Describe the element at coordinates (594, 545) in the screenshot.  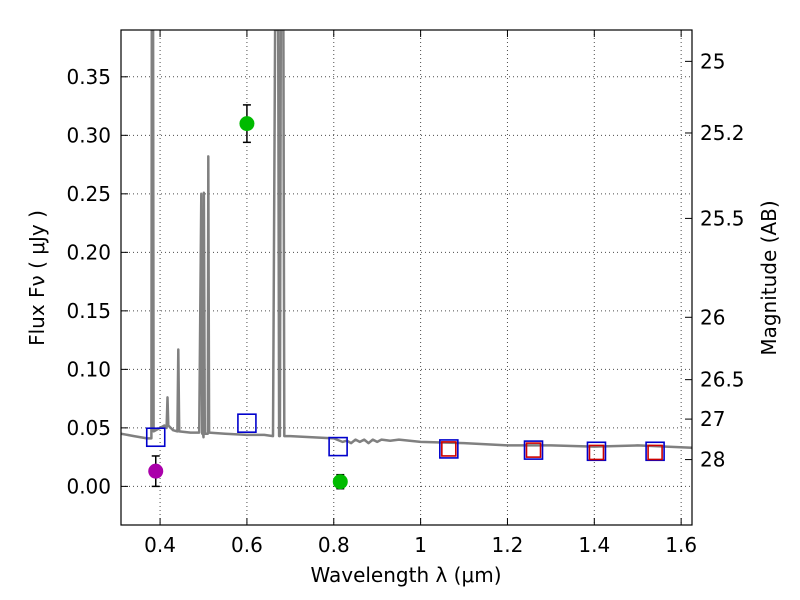
I see `x-tick-label: 1.4` at that location.